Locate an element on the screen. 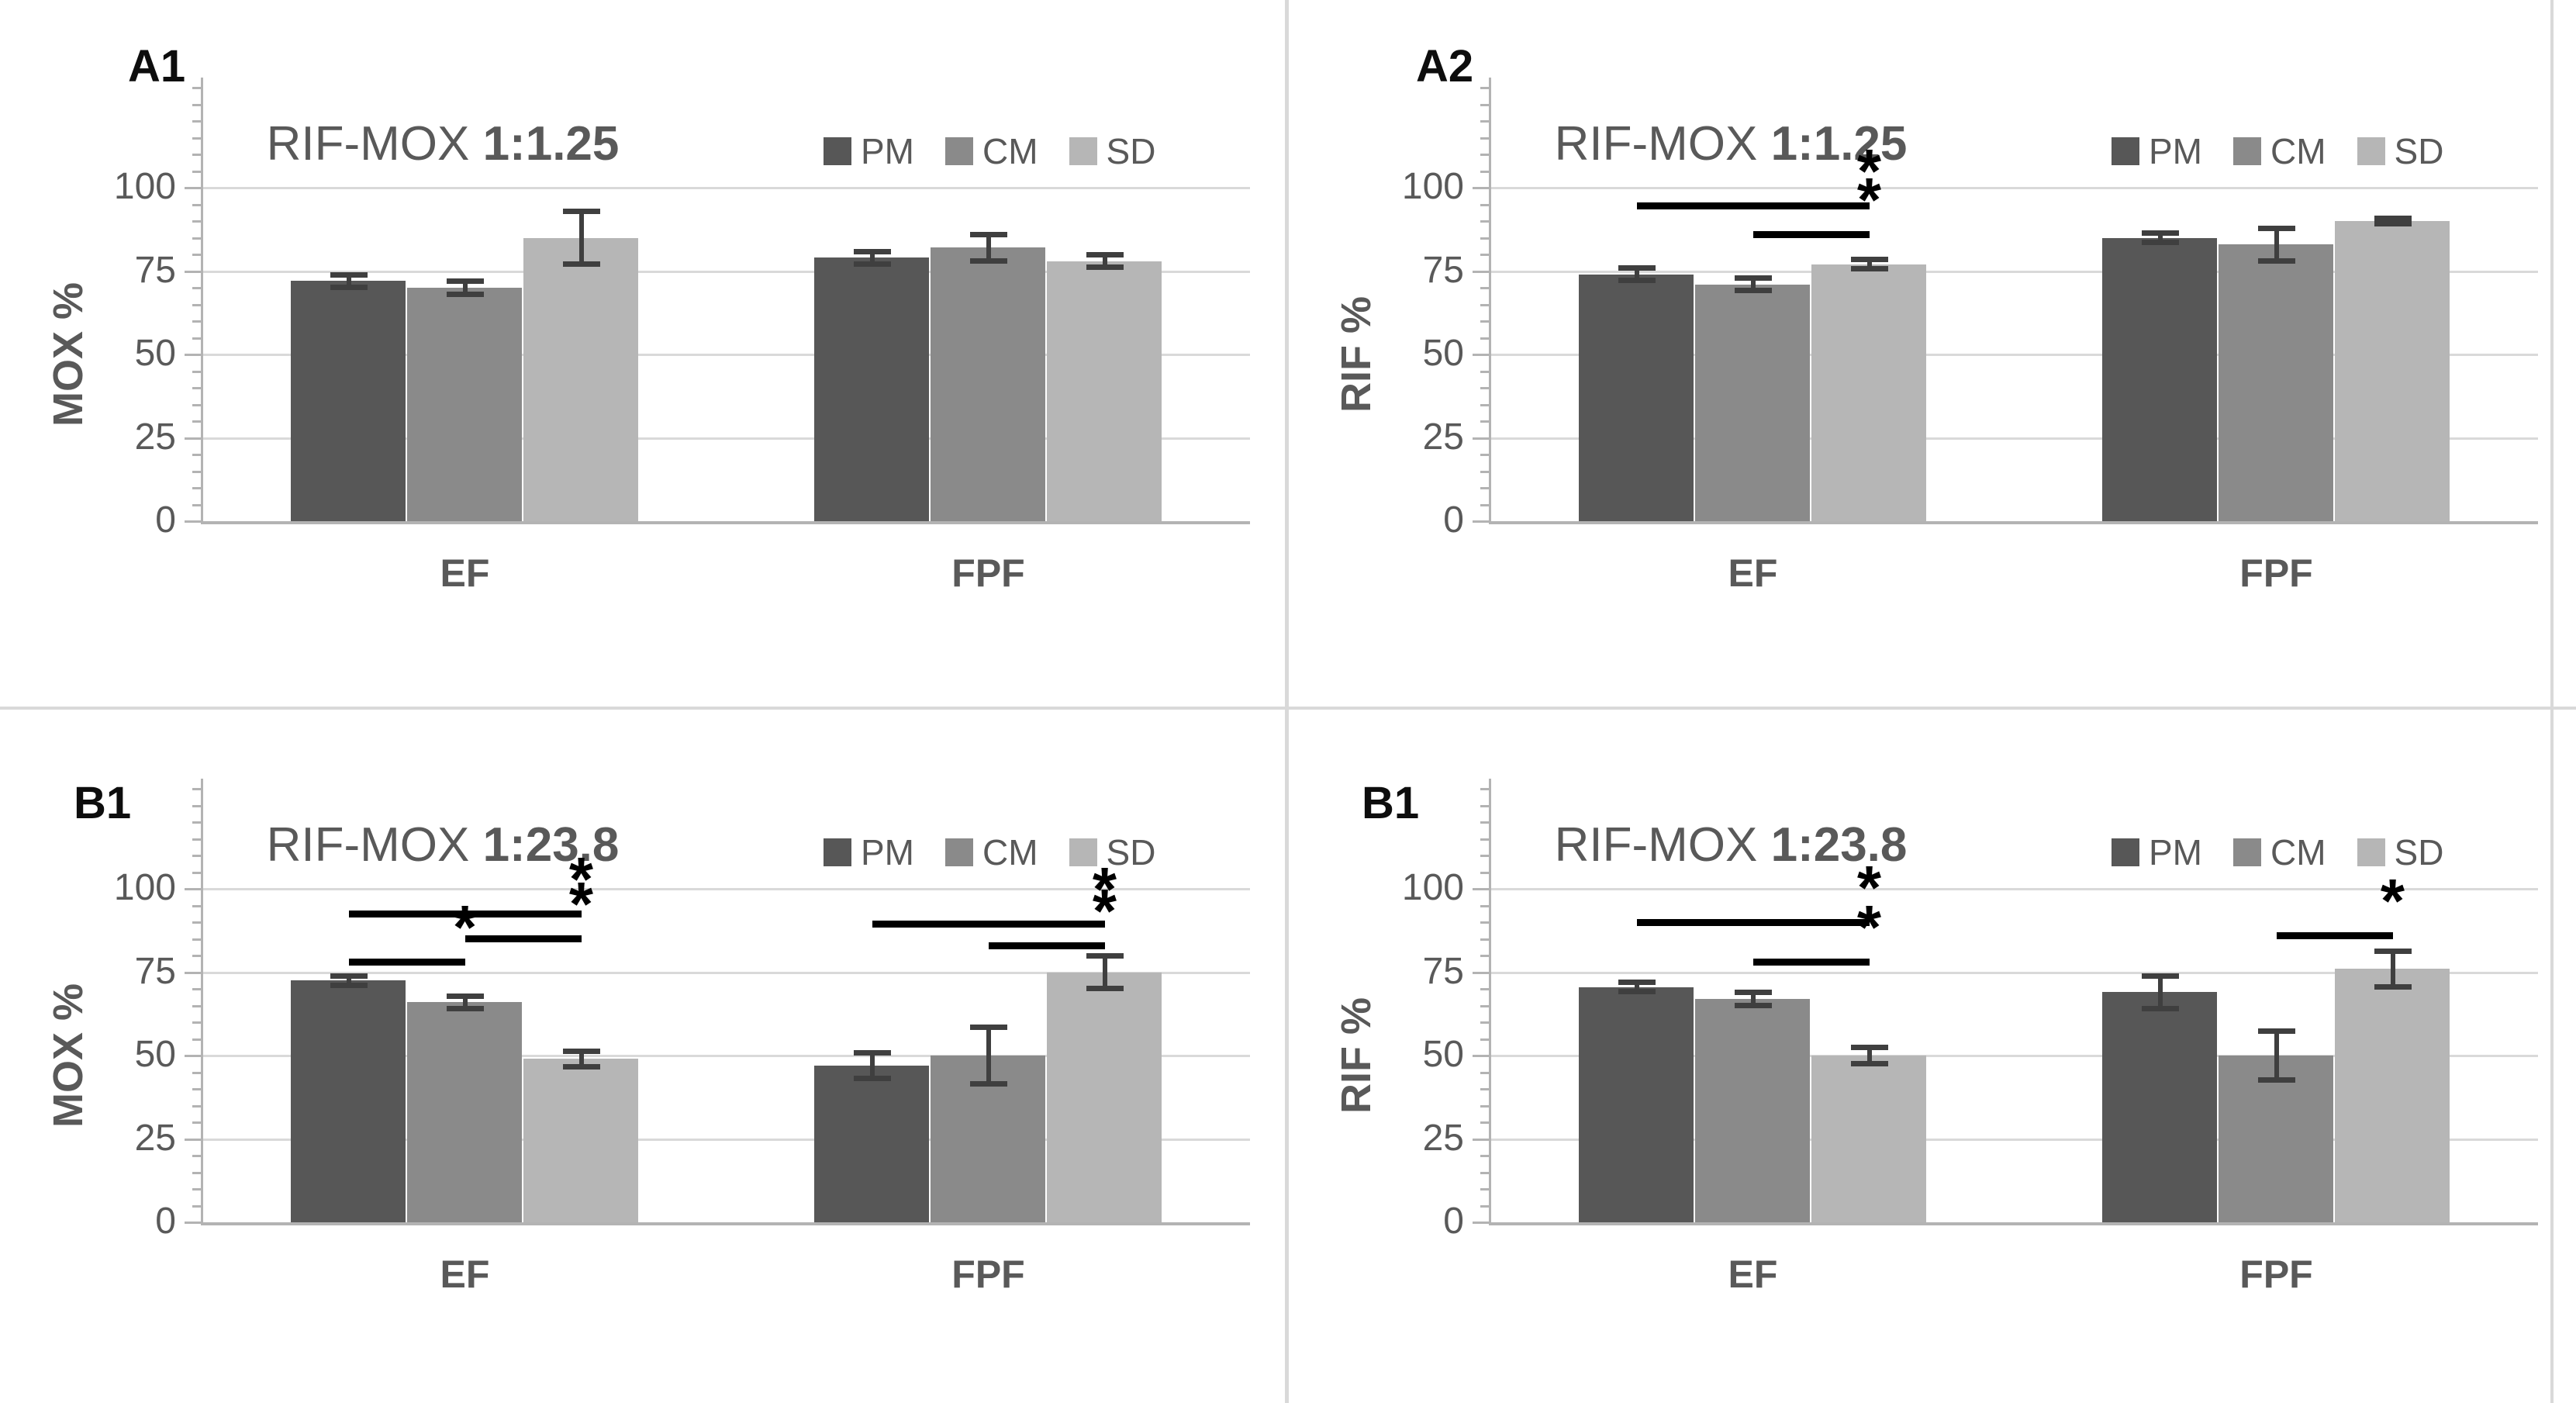  y-axis-line is located at coordinates (202, 1002).